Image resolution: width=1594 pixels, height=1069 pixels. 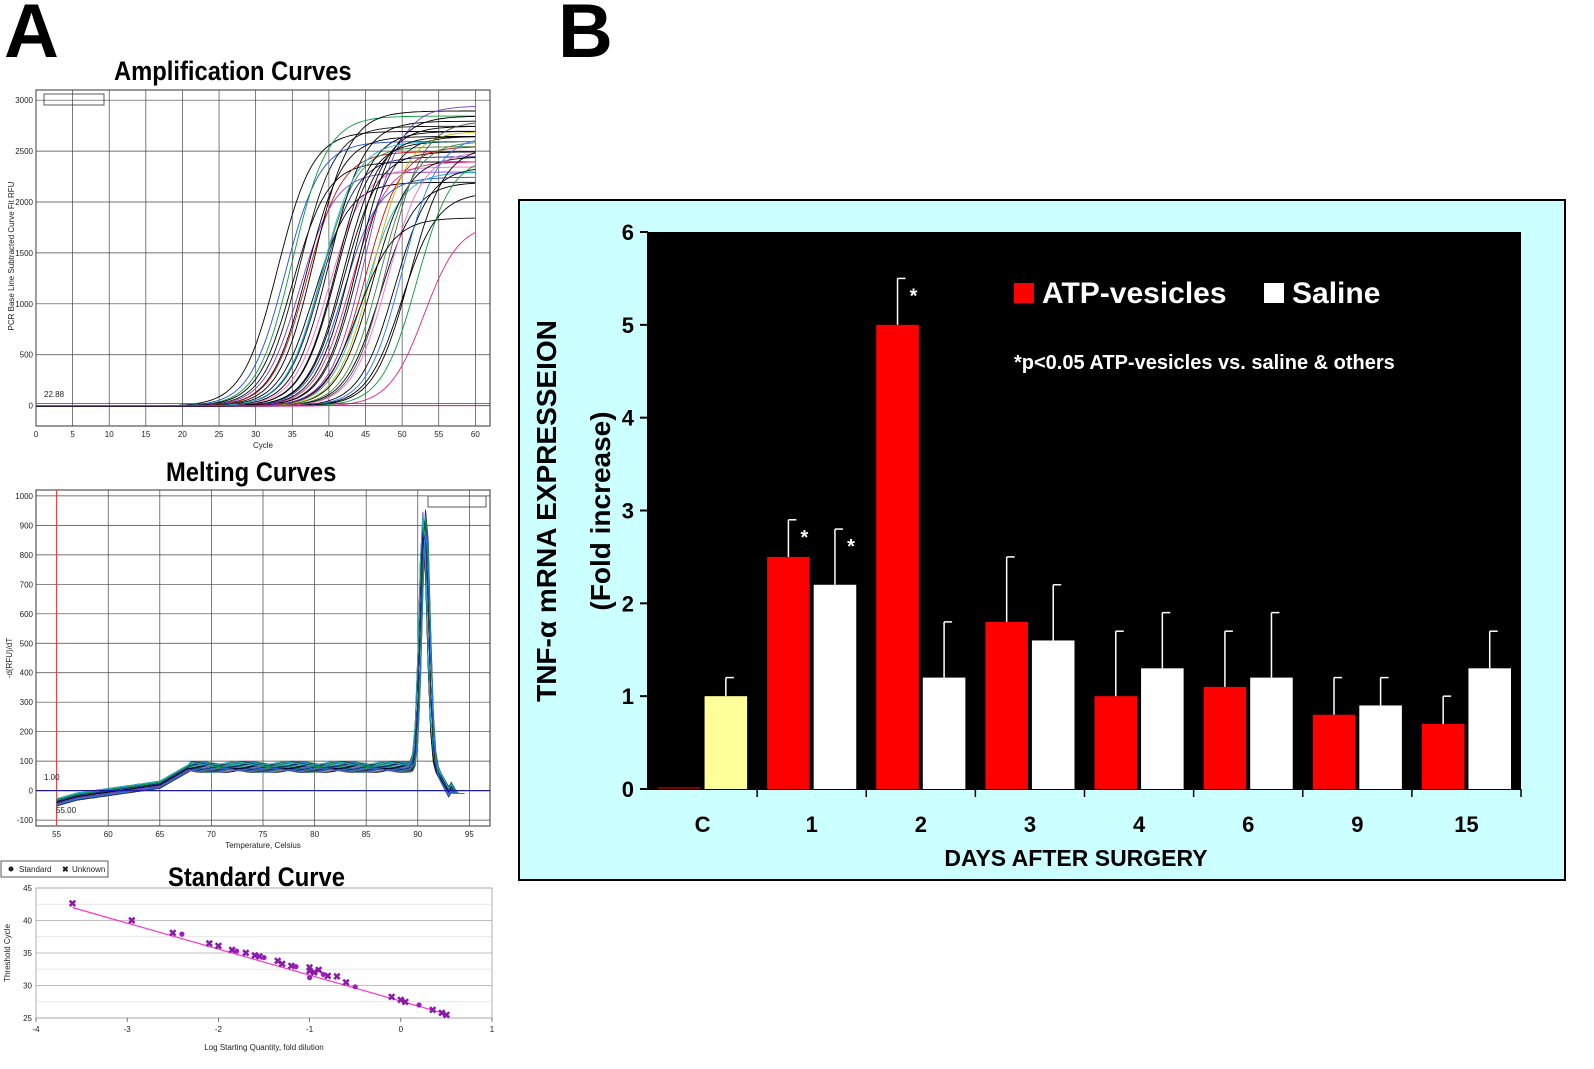 I want to click on bar-ytick-label: 6, so click(x=628, y=232).